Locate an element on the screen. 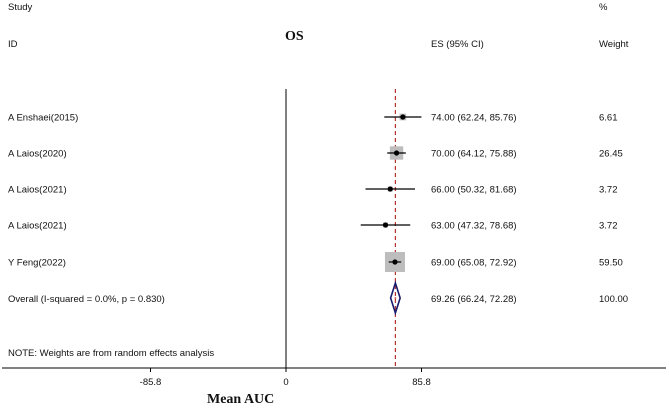 This screenshot has height=408, width=669. overall-weight-text: 100.00 is located at coordinates (613, 299).